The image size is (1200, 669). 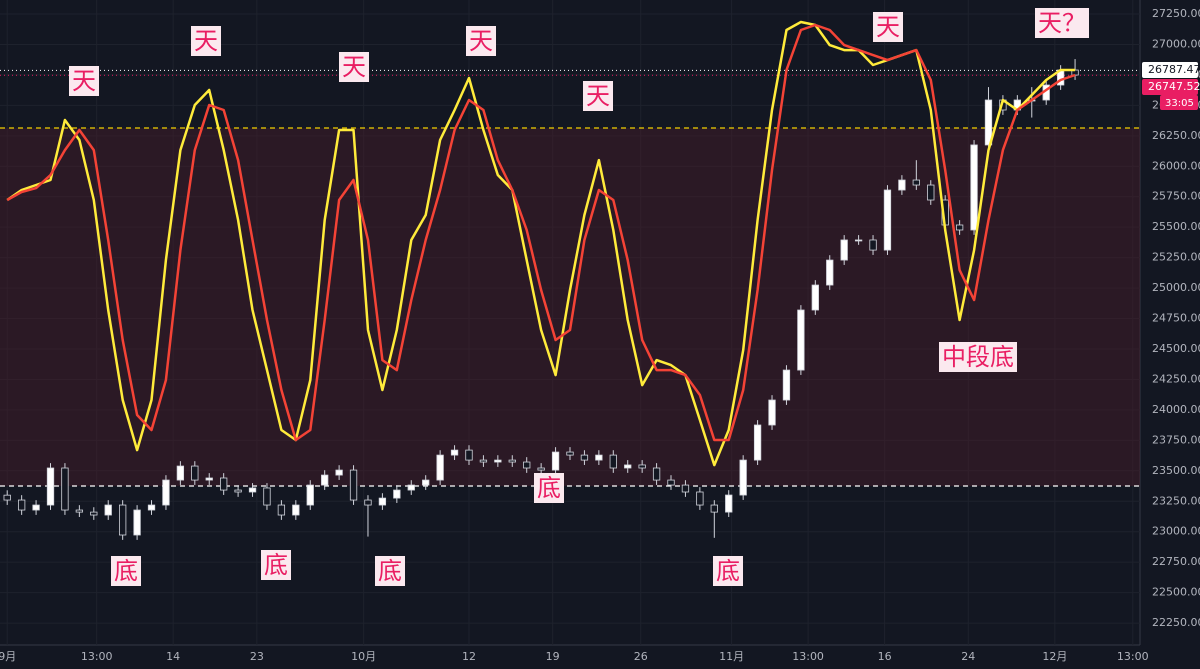 What do you see at coordinates (1176, 226) in the screenshot?
I see `y-tick-label: 25500.00` at bounding box center [1176, 226].